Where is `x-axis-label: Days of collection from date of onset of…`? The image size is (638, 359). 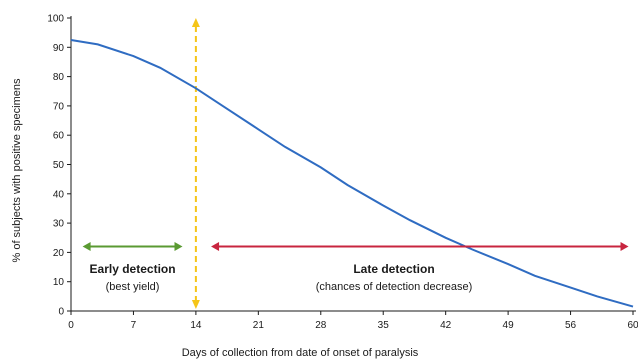
x-axis-label: Days of collection from date of onset of… is located at coordinates (300, 353).